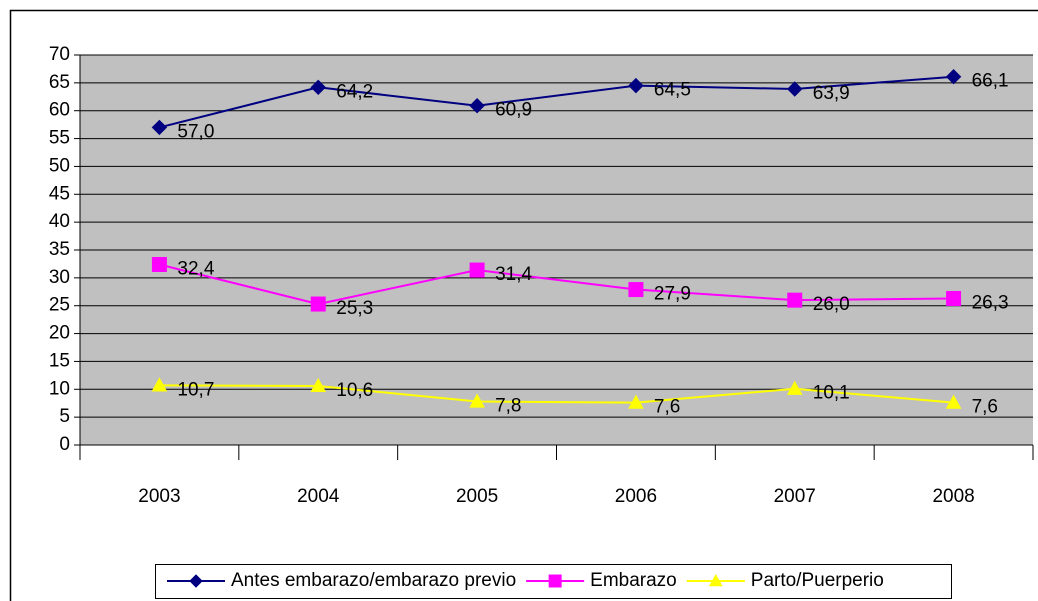 This screenshot has height=601, width=1038. I want to click on y-tick-label: 20, so click(59, 333).